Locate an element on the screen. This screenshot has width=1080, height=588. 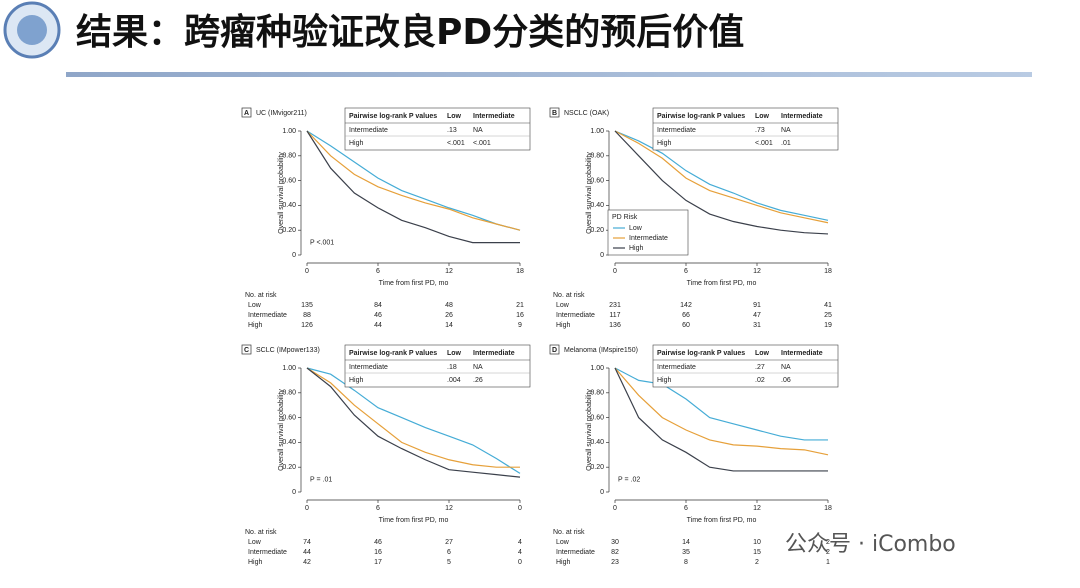
pvalue-cell: .13 is located at coordinates (452, 130).